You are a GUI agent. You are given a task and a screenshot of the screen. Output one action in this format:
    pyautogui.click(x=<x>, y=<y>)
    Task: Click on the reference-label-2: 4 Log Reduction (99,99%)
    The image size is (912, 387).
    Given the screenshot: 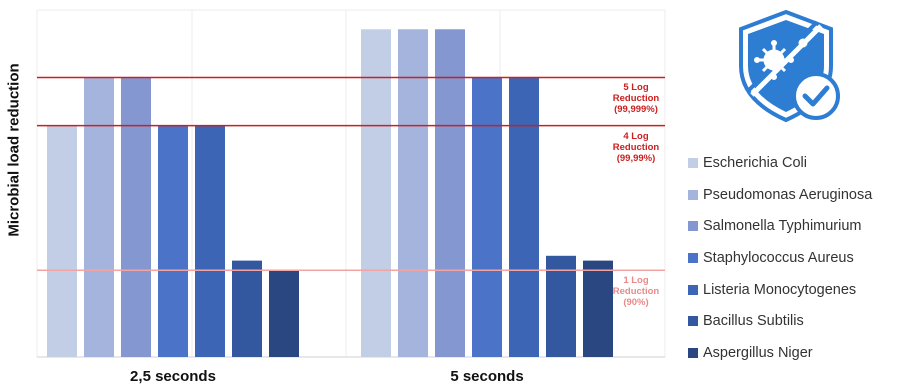 What is the action you would take?
    pyautogui.click(x=636, y=147)
    